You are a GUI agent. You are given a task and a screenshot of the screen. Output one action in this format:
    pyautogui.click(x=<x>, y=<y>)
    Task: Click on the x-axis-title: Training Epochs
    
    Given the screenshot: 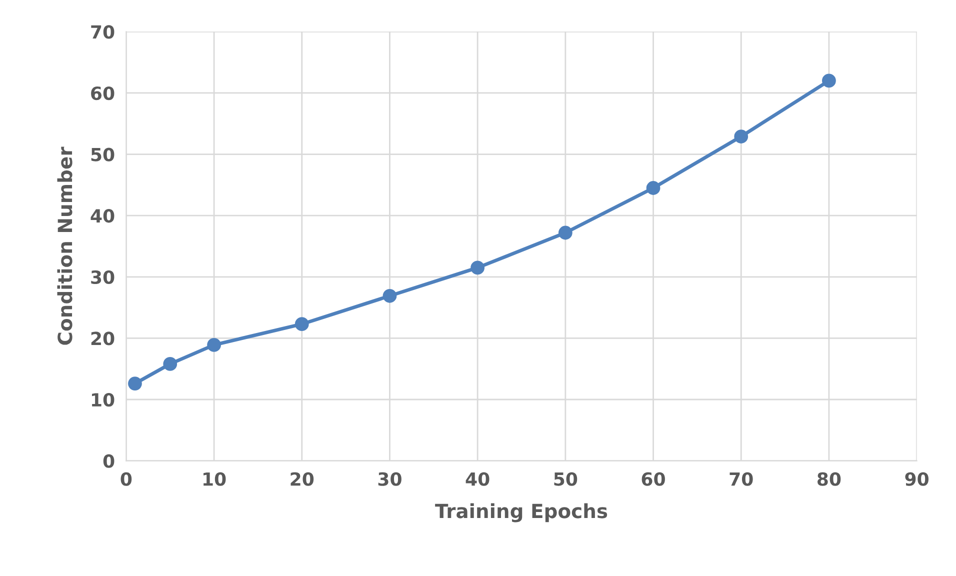 What is the action you would take?
    pyautogui.click(x=521, y=512)
    